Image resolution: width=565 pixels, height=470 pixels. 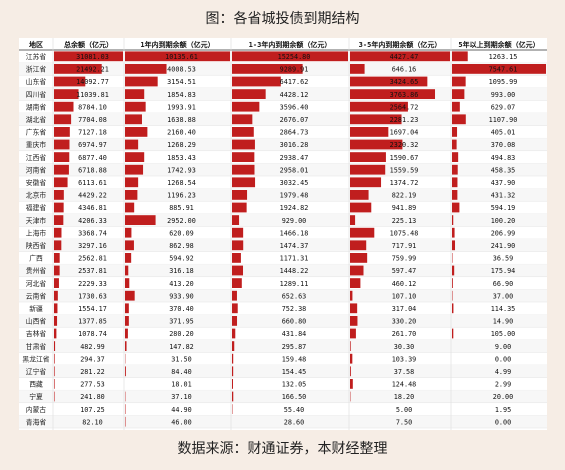 I want to click on region-label: 重庆市, so click(x=36, y=144).